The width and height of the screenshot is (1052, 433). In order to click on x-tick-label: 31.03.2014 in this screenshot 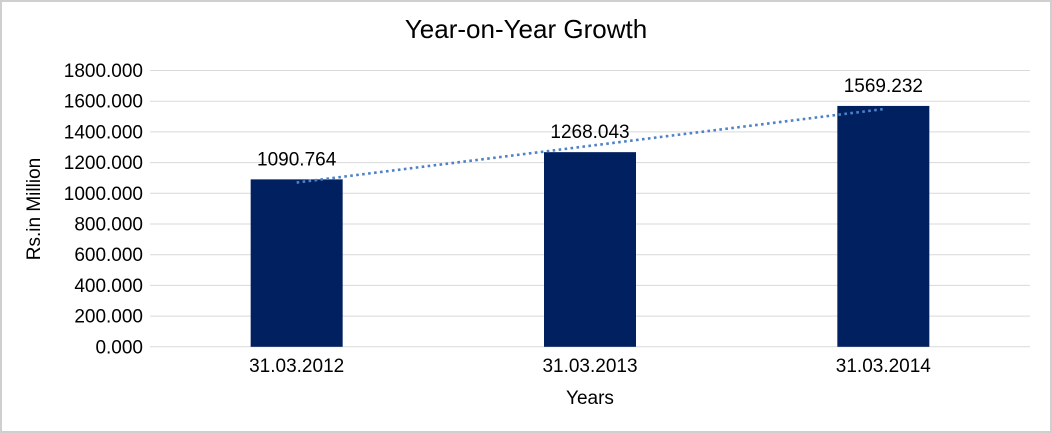, I will do `click(884, 366)`.